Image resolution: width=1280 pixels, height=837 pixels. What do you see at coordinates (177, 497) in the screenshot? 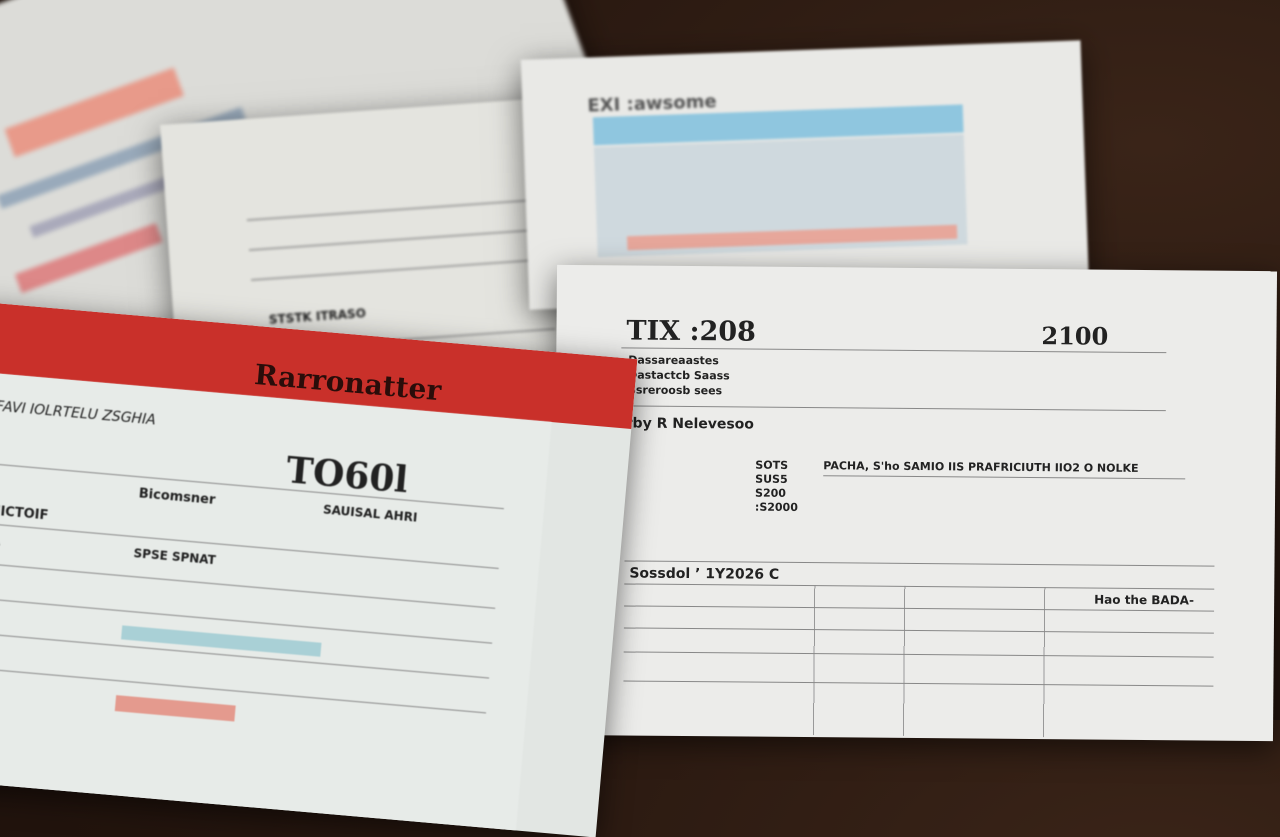
I see `front-line-1: Bicomsner` at bounding box center [177, 497].